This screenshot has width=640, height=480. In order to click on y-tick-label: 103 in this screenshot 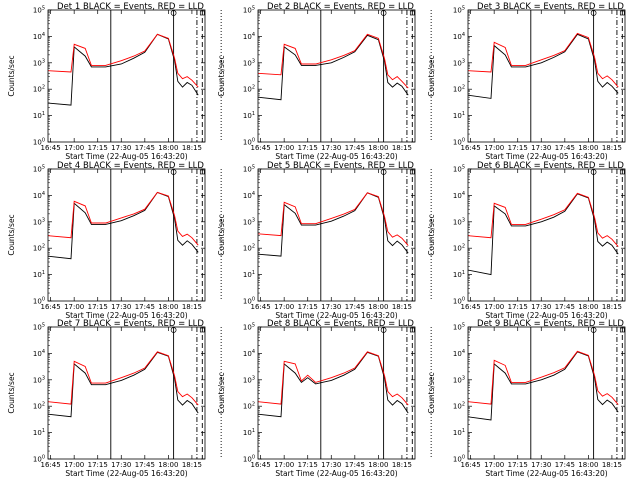, I will do `click(249, 62)`.